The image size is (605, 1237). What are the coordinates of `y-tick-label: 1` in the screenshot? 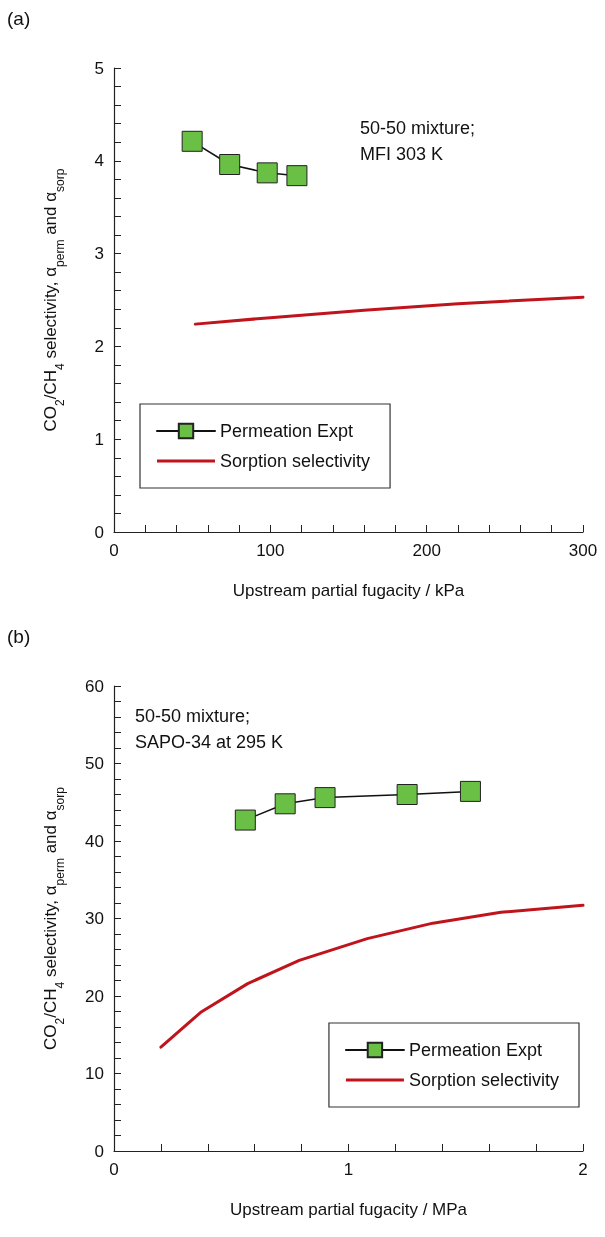 It's located at (99, 439).